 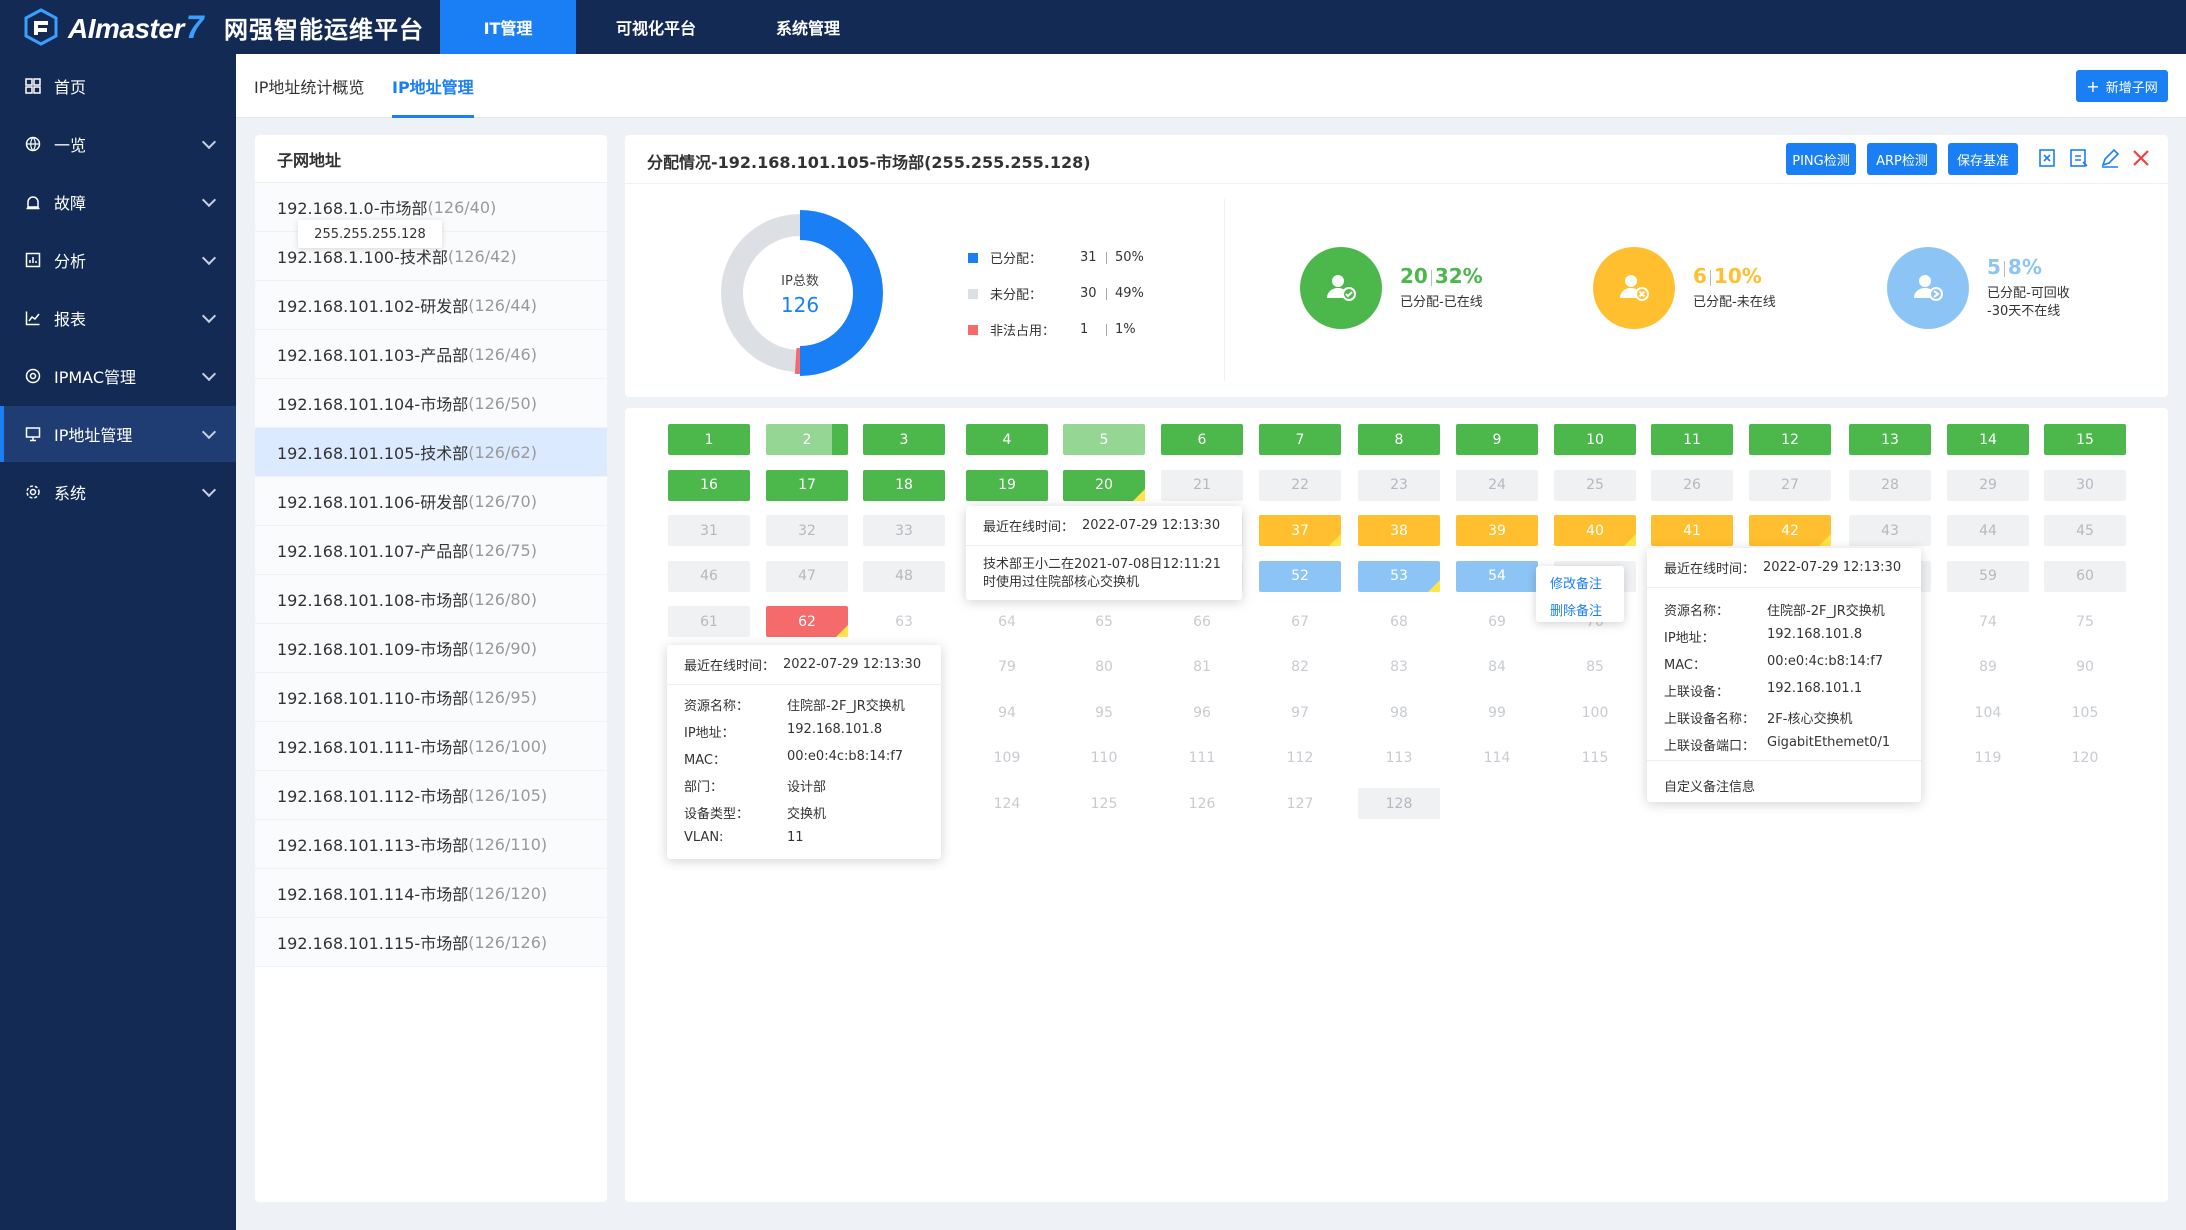 What do you see at coordinates (808, 28) in the screenshot?
I see `topnav-system-management: 系统管理` at bounding box center [808, 28].